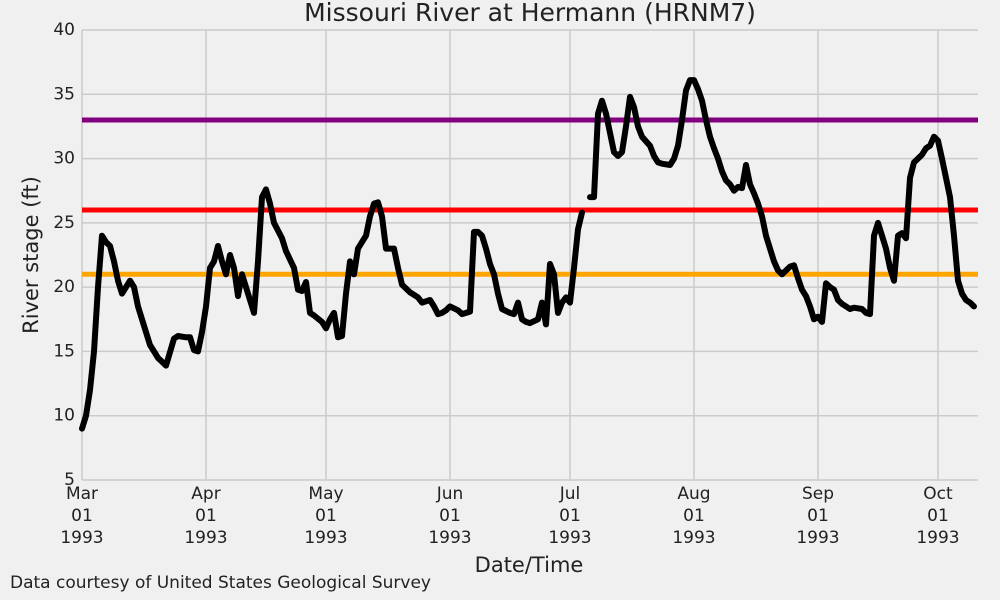  What do you see at coordinates (64, 416) in the screenshot?
I see `y-tick-label: 10` at bounding box center [64, 416].